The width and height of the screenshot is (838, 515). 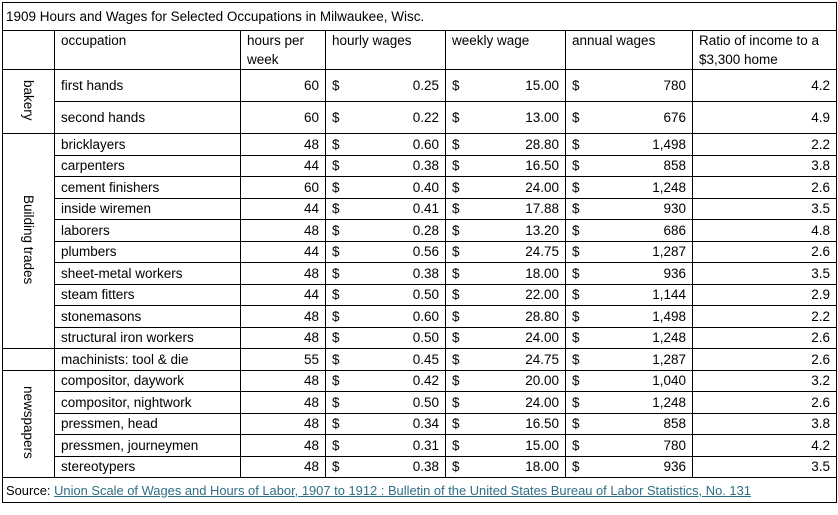 I want to click on occupation-cell: carpenters, so click(x=147, y=165).